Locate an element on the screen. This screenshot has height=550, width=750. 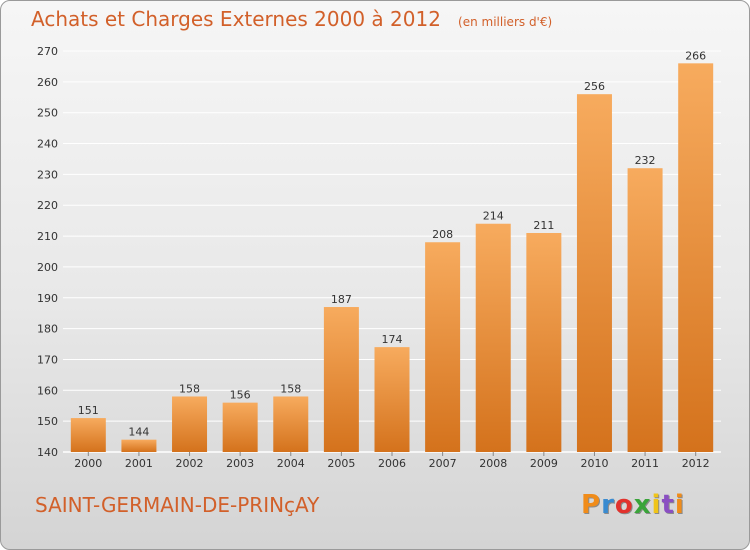
proxiti-logo: Proxiti is located at coordinates (633, 505).